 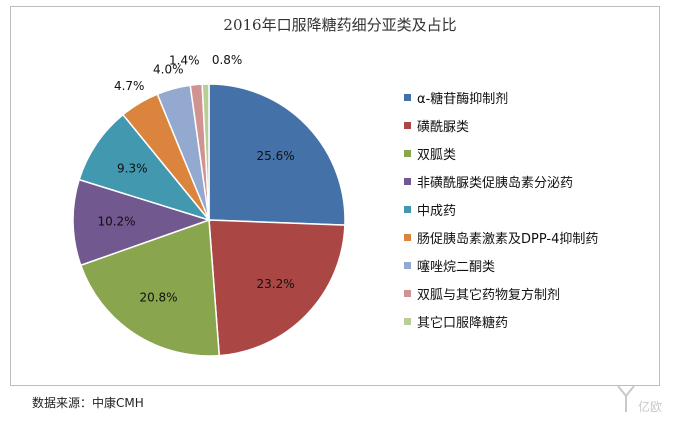 What do you see at coordinates (437, 211) in the screenshot?
I see `legend-label-5: 中成药` at bounding box center [437, 211].